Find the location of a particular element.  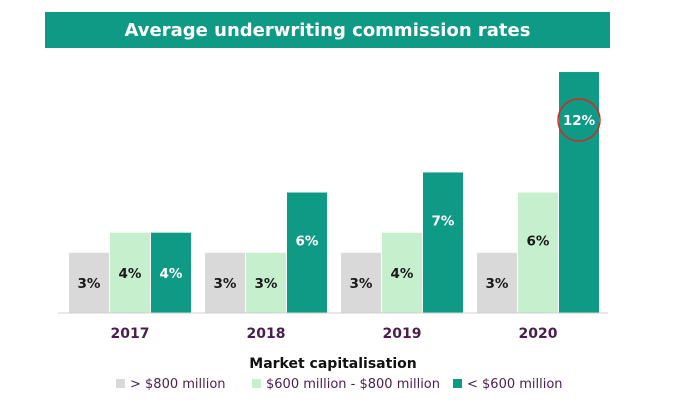

x-tick-label-2017: 2017 is located at coordinates (130, 334).